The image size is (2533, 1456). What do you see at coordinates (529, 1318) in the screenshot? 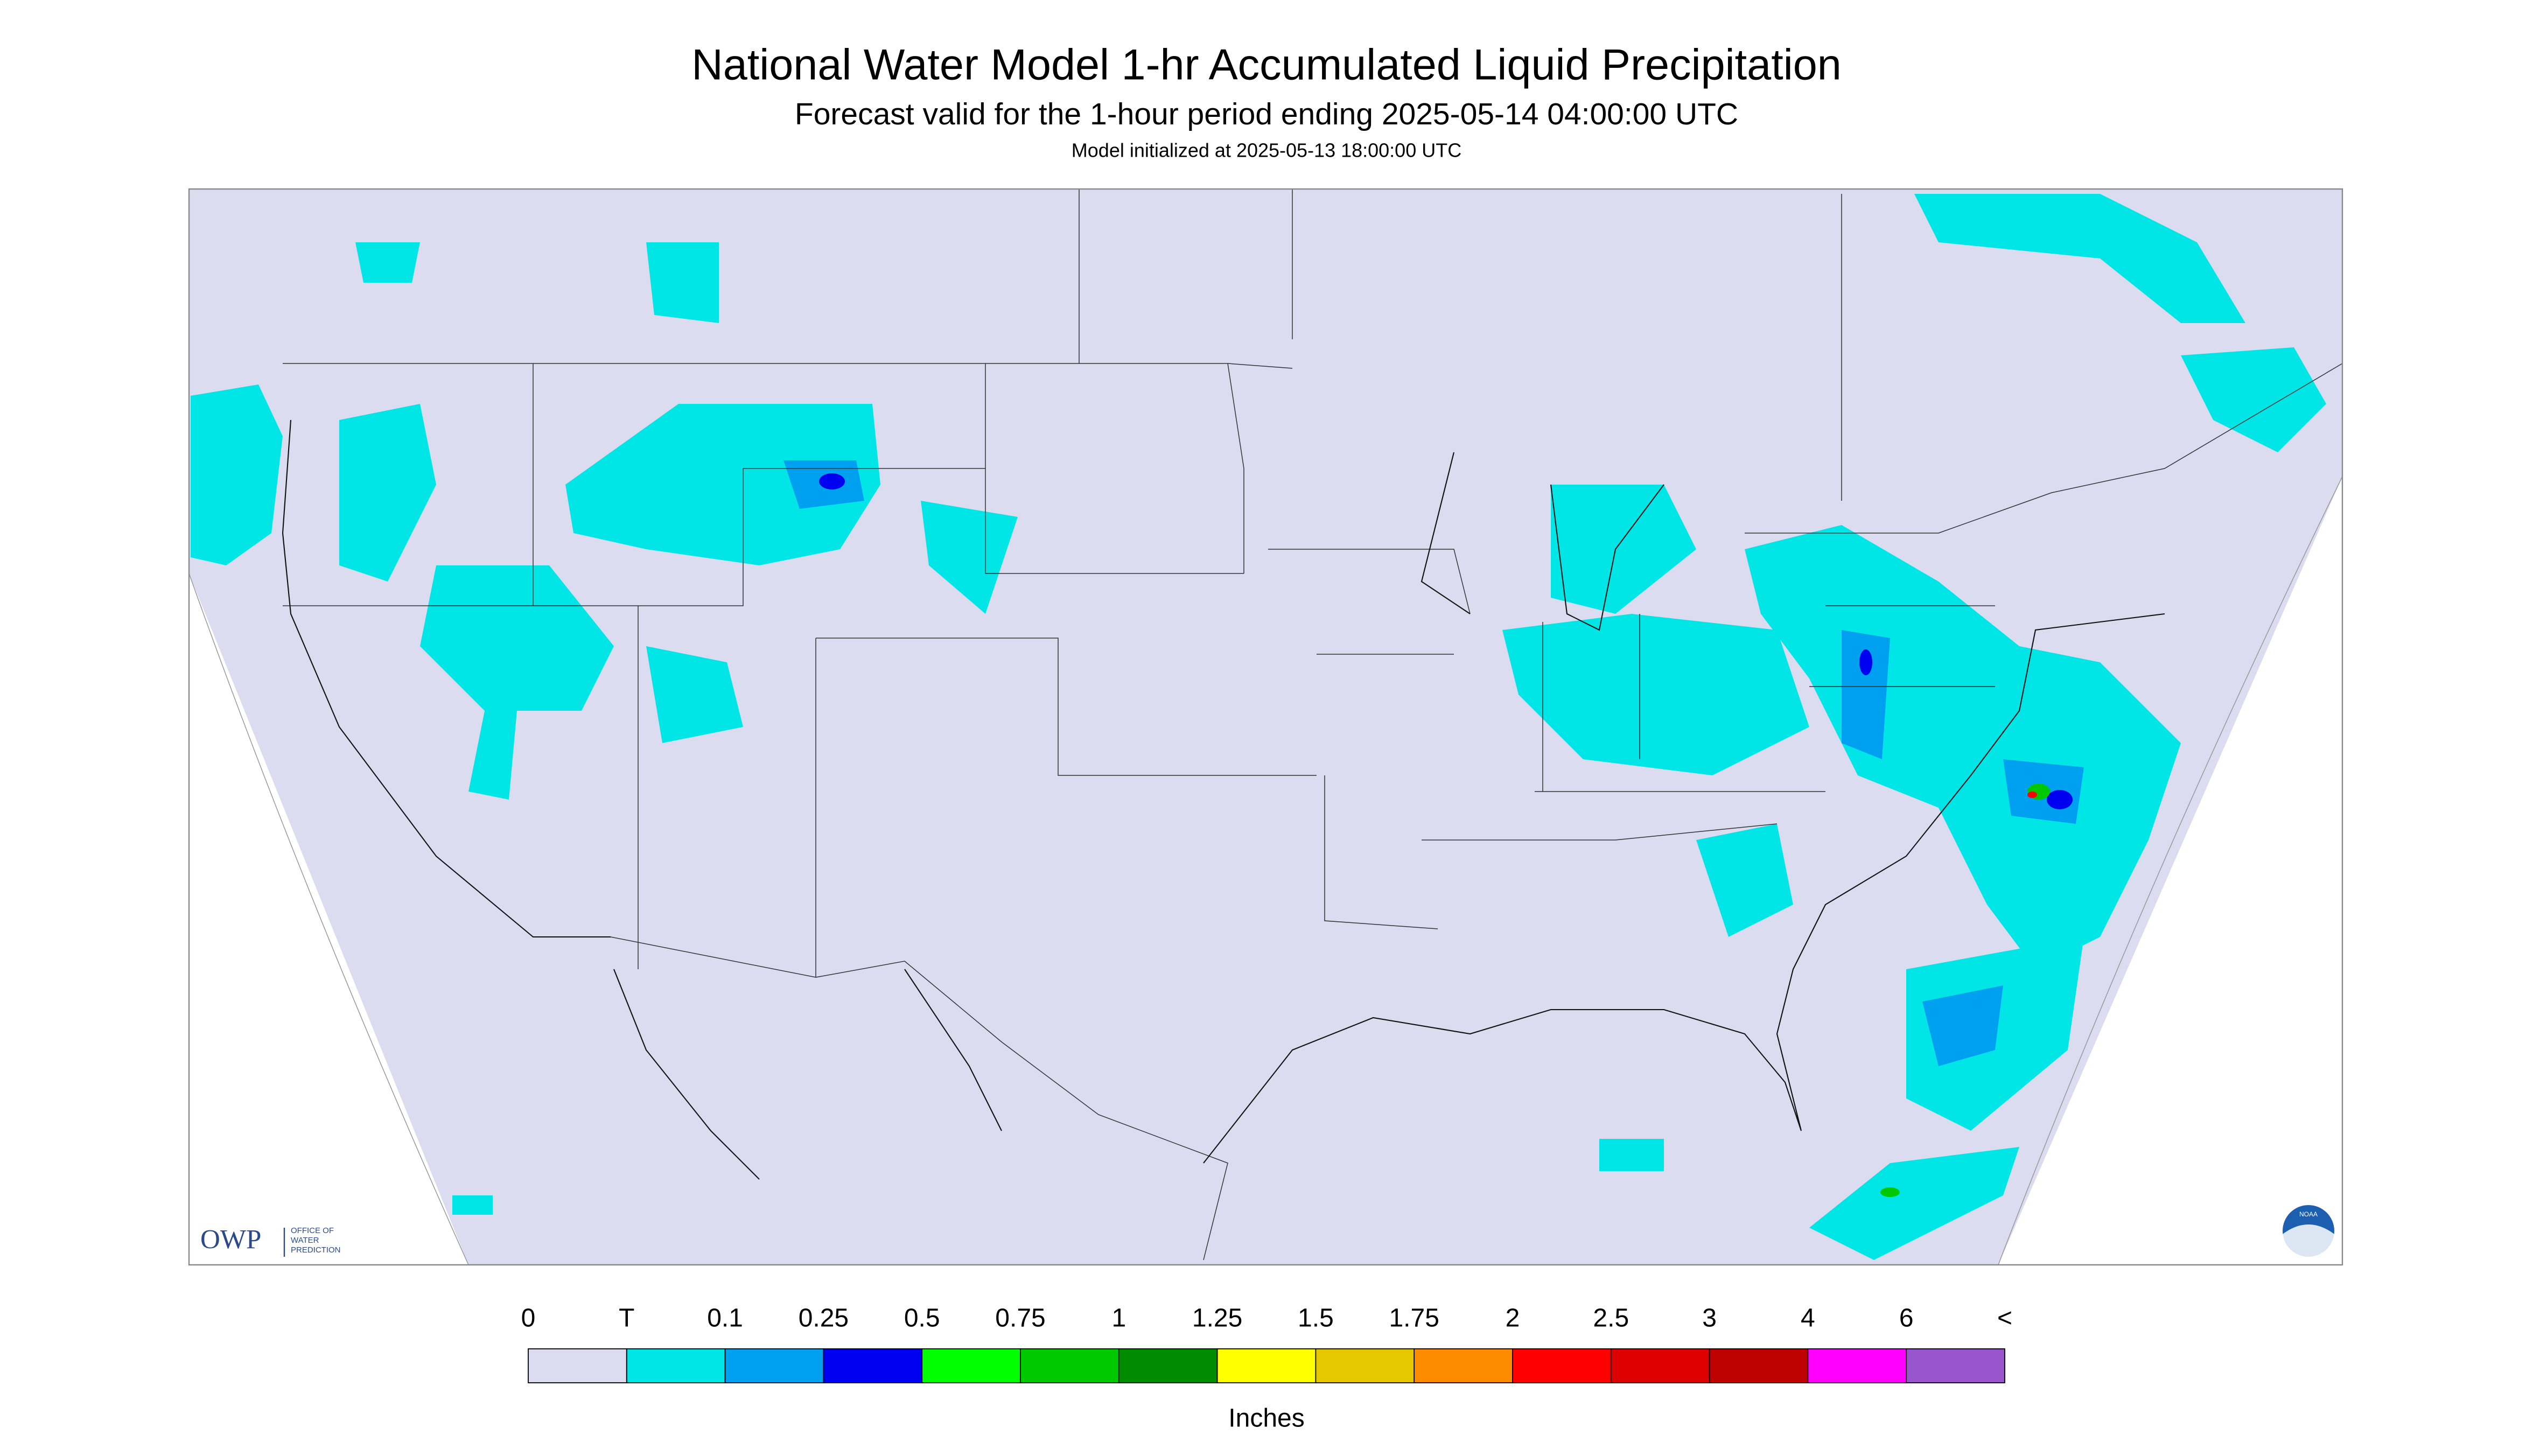
I see `colorbar-label: 0` at bounding box center [529, 1318].